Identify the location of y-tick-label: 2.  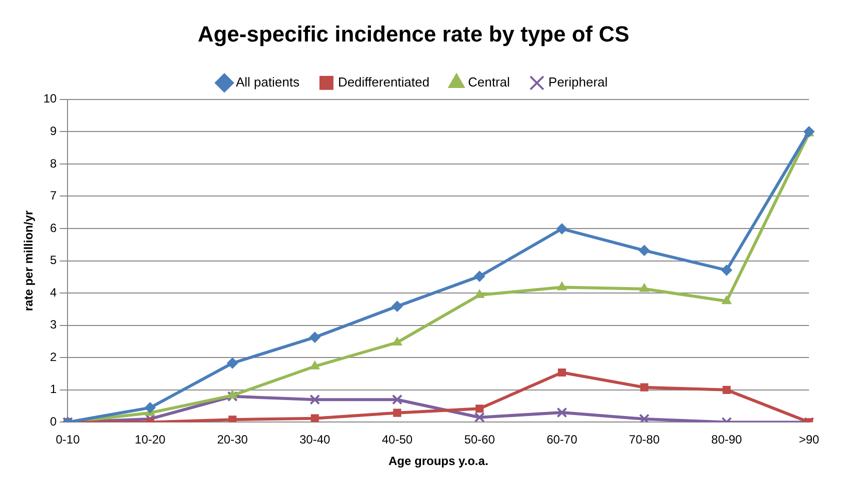
(54, 357).